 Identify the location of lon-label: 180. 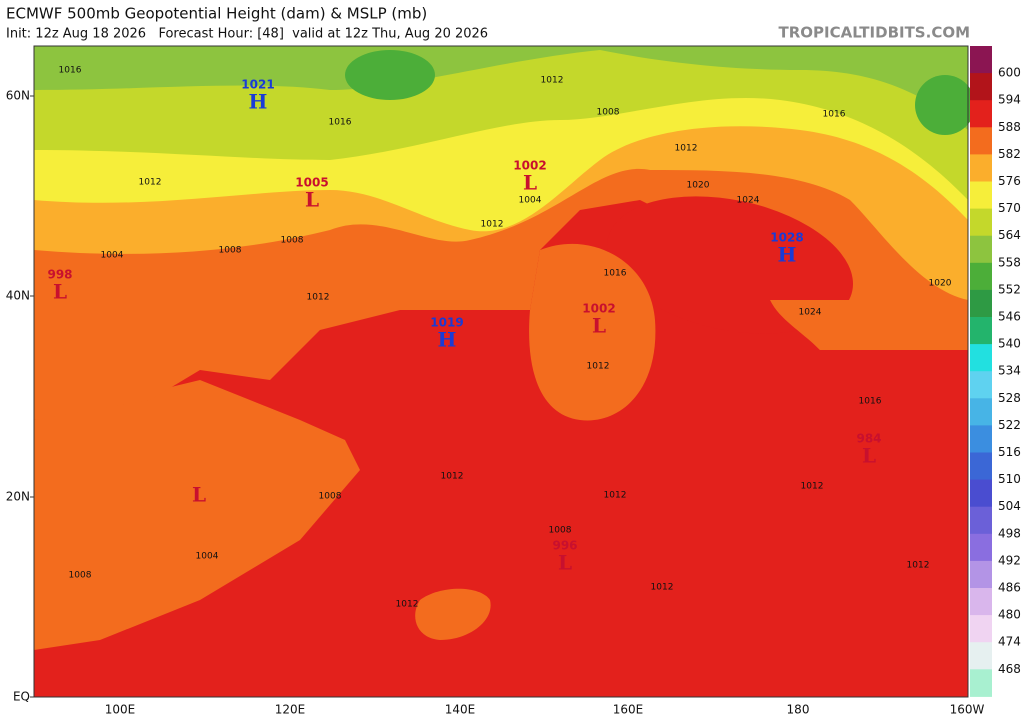
(798, 710).